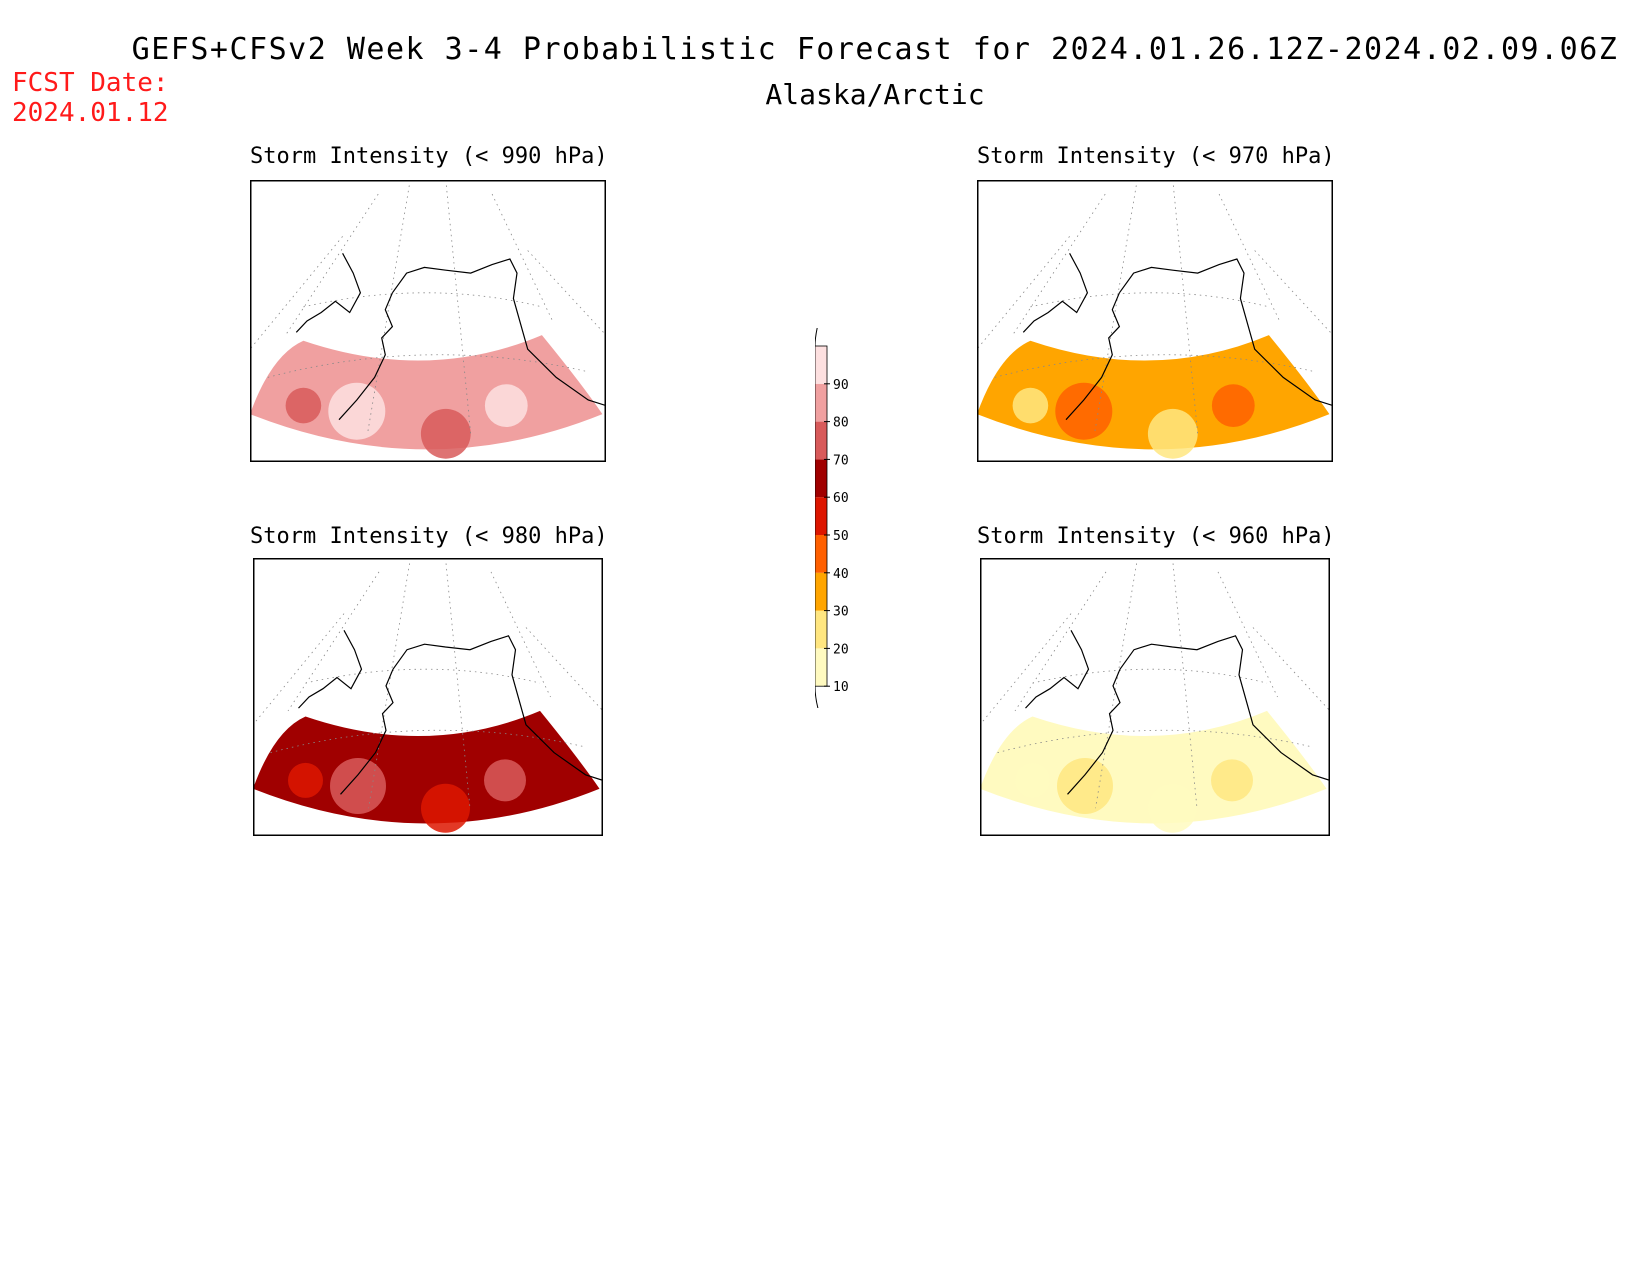 Image resolution: width=1650 pixels, height=1275 pixels. I want to click on colorbar-outline, so click(821, 516).